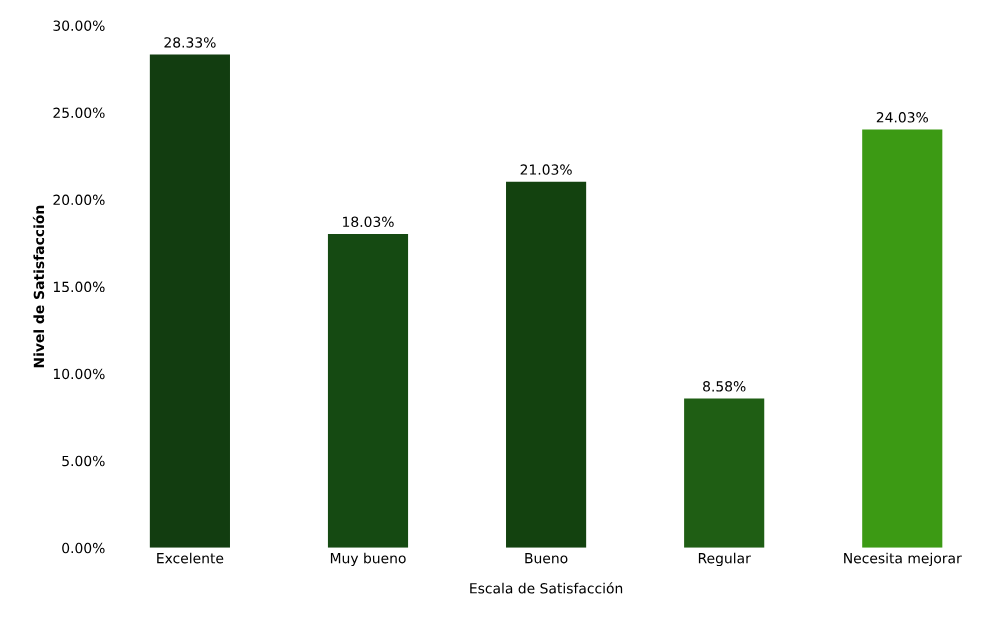 This screenshot has height=637, width=1002. I want to click on y-tick-label: 30.00%, so click(79, 25).